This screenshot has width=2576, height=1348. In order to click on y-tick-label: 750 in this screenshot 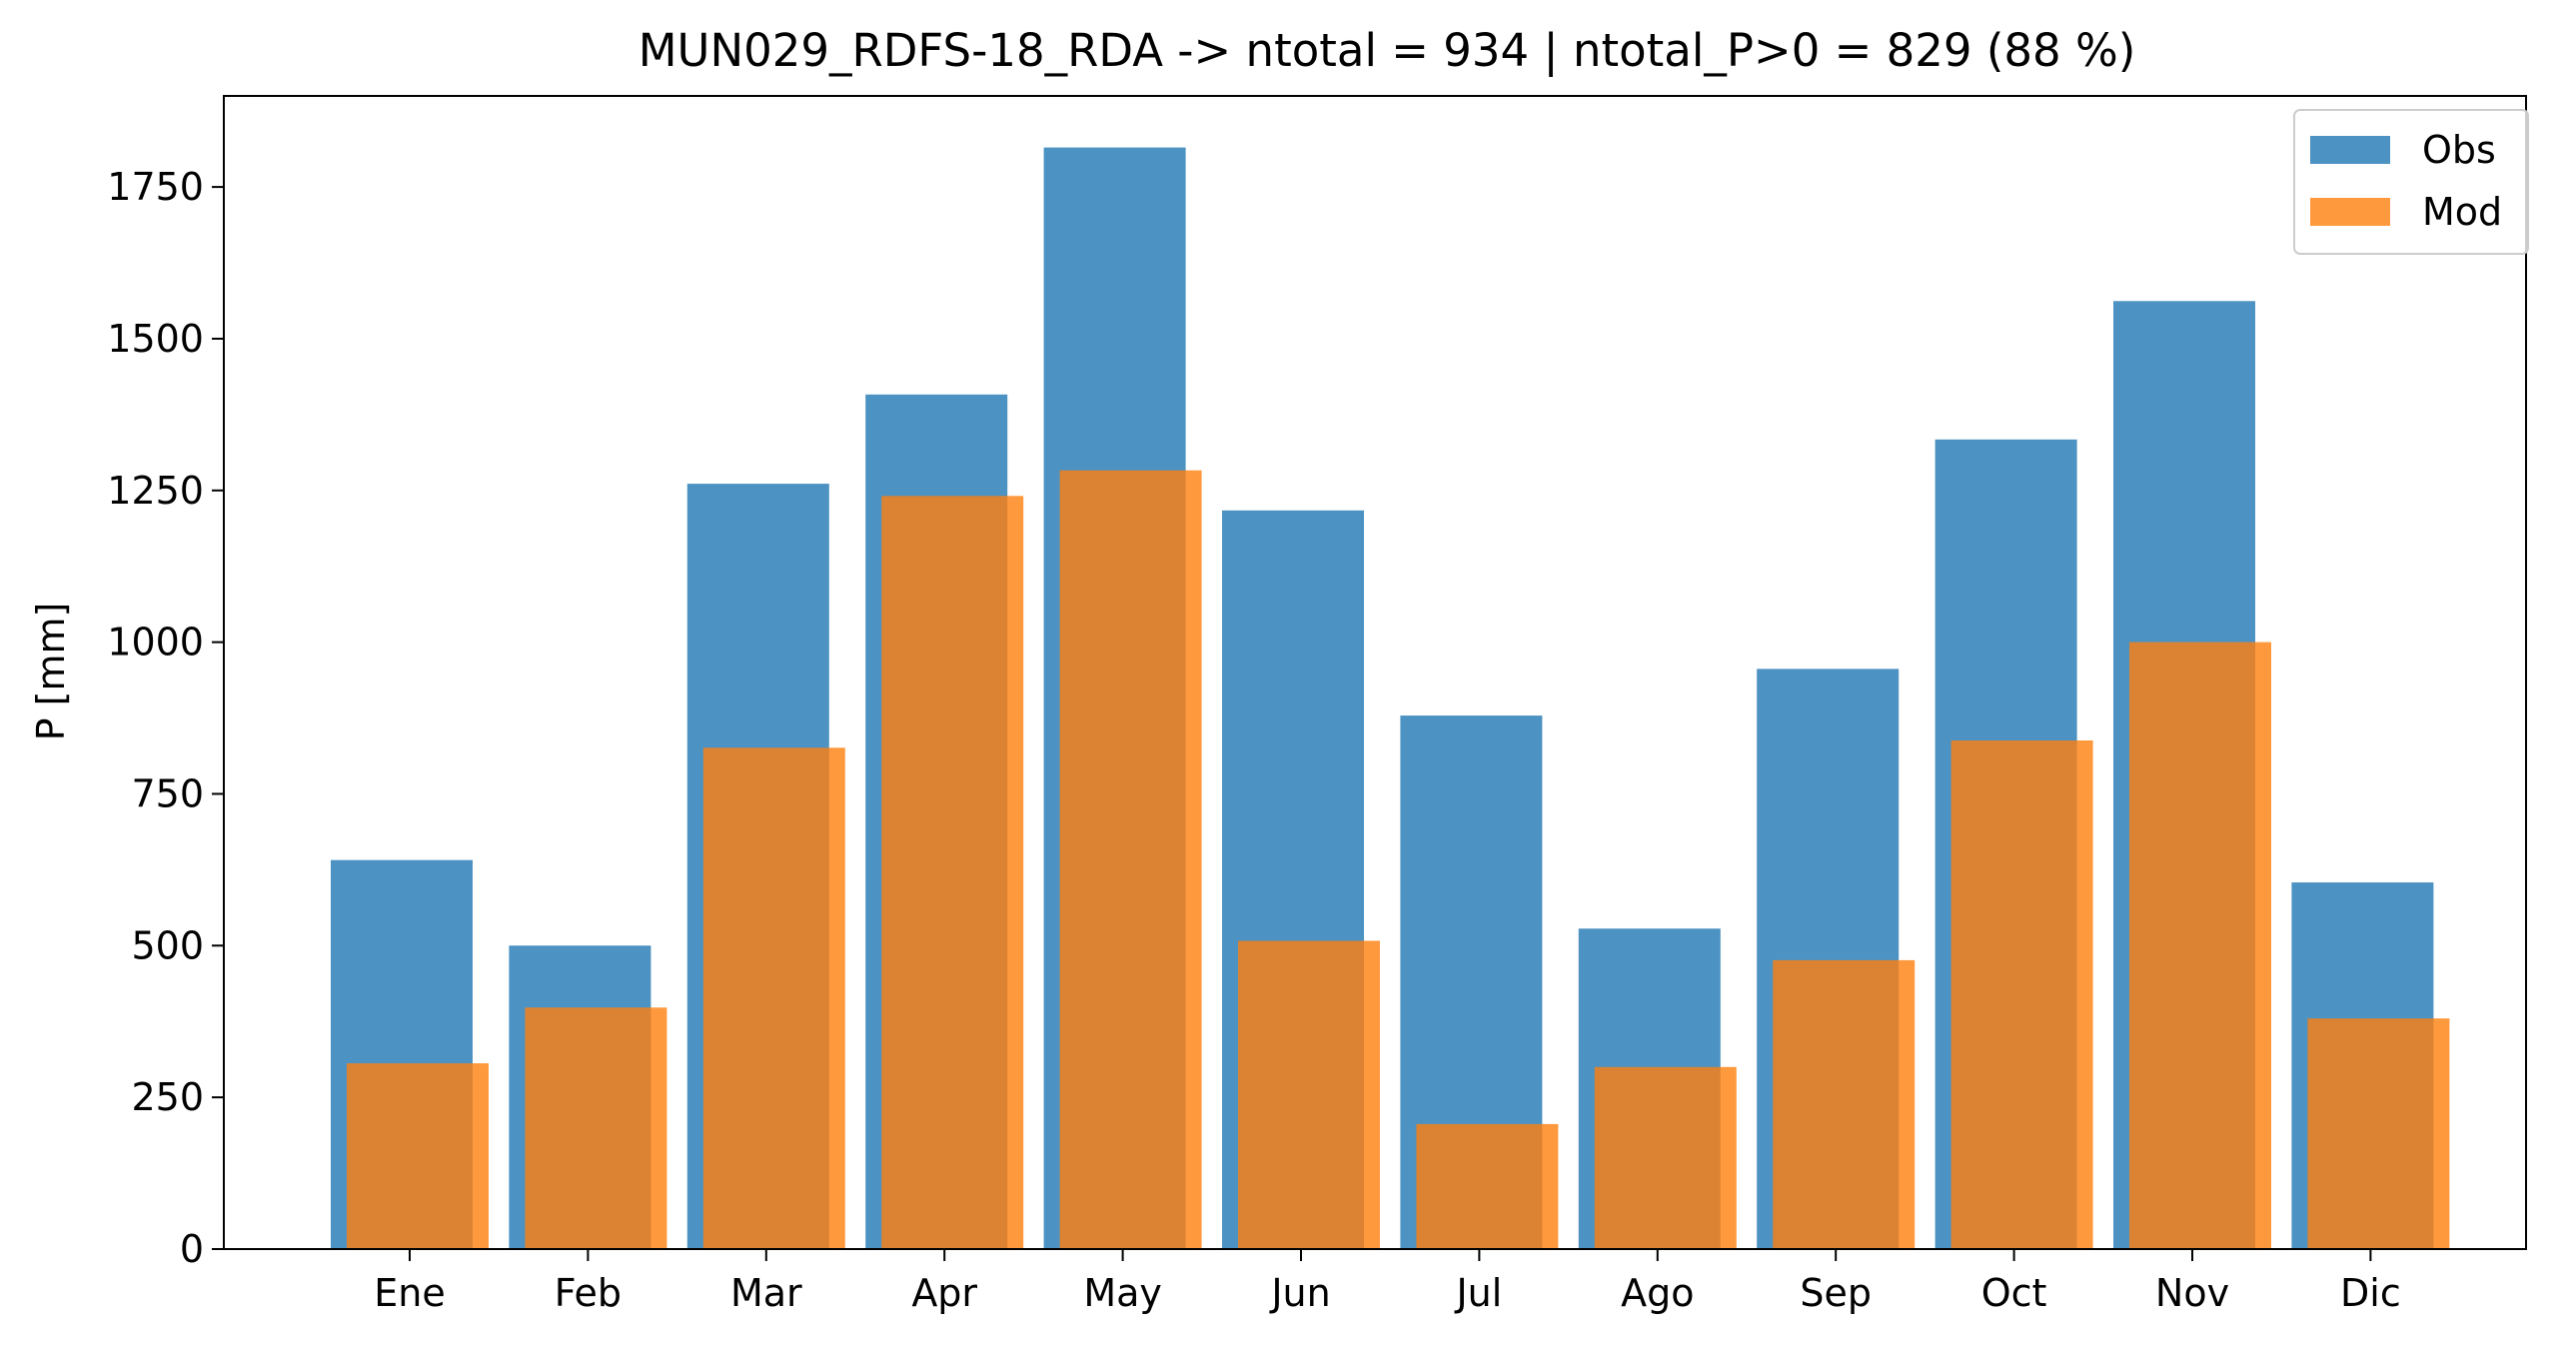, I will do `click(167, 793)`.